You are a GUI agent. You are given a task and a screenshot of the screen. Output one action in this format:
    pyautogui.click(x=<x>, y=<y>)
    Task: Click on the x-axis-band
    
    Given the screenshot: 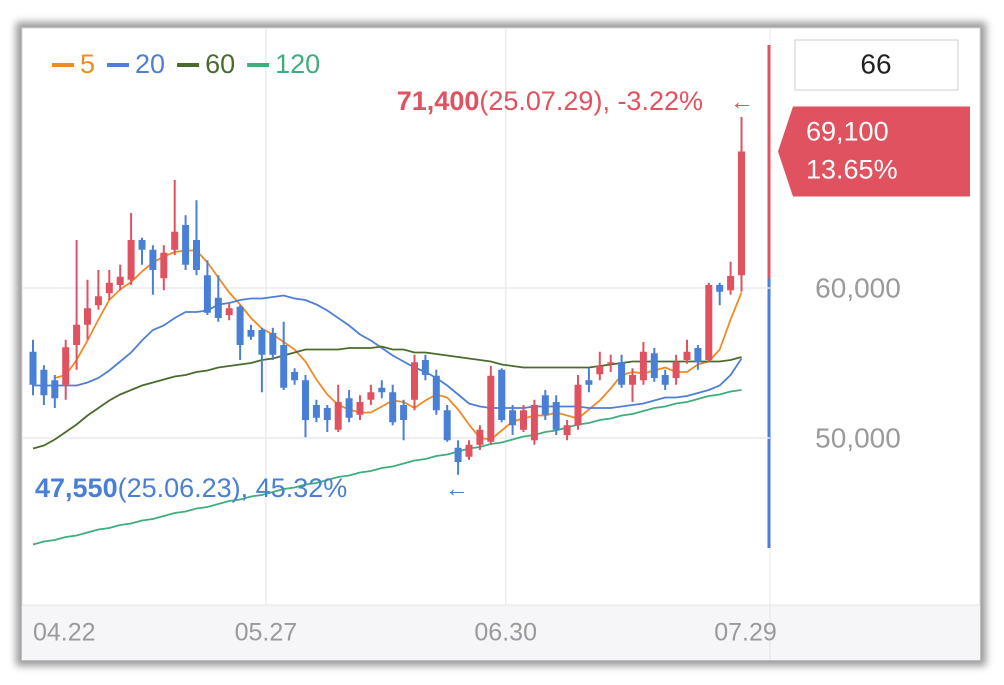 What is the action you would take?
    pyautogui.click(x=501, y=632)
    